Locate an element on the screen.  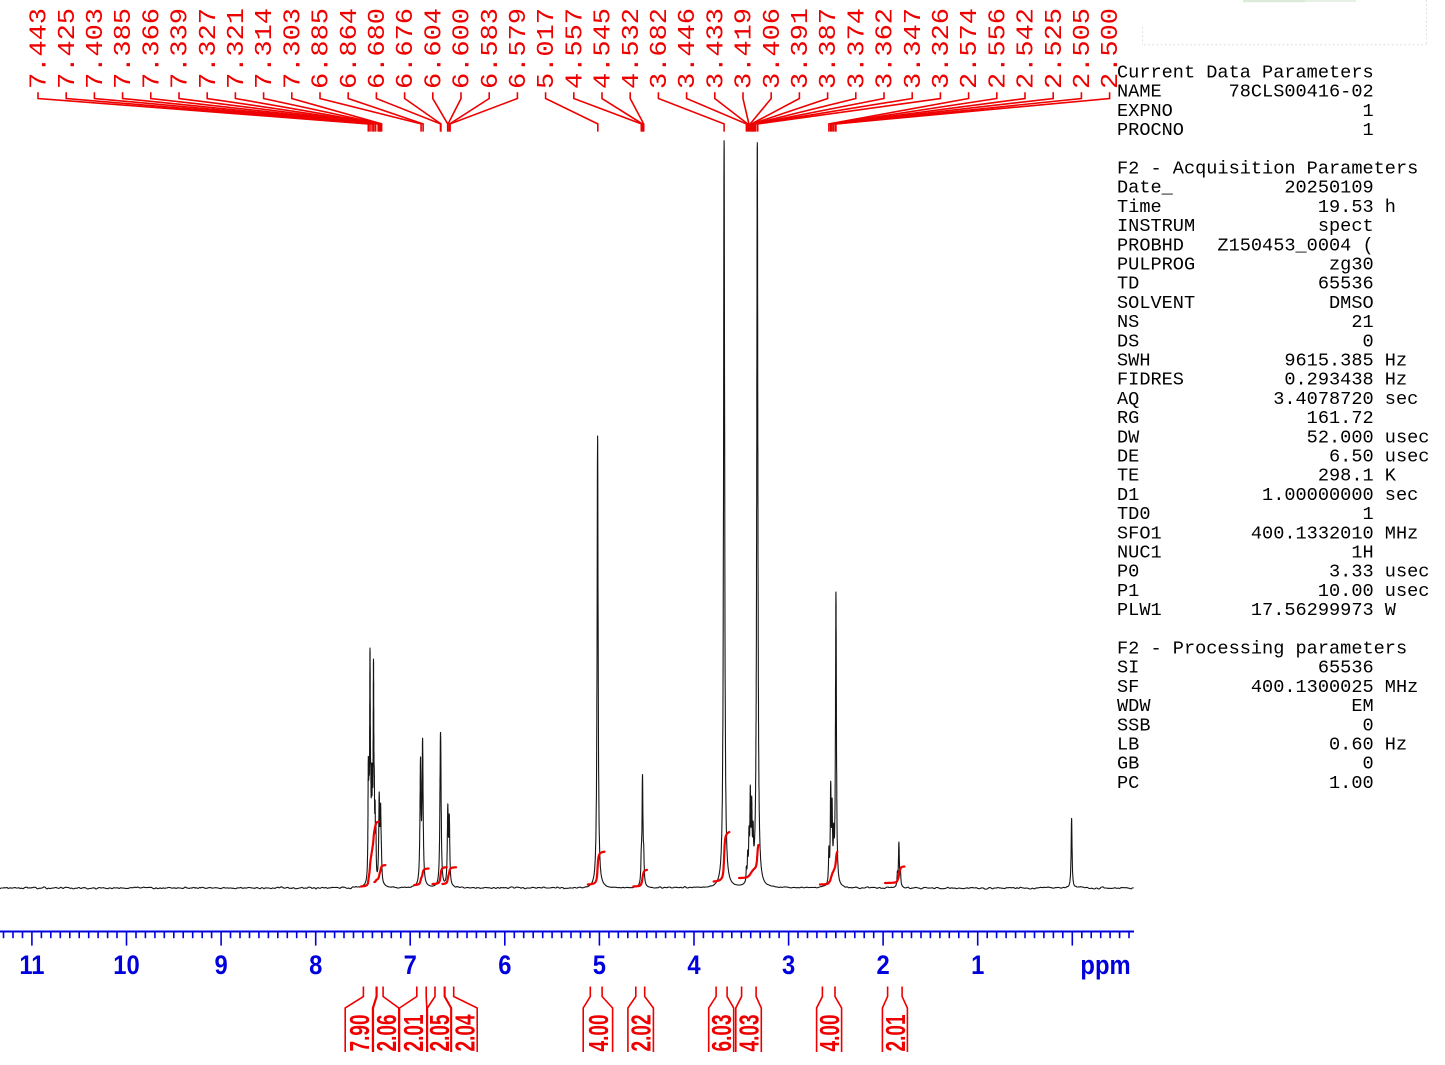
svg-text: ppm is located at coordinates (1105, 965).